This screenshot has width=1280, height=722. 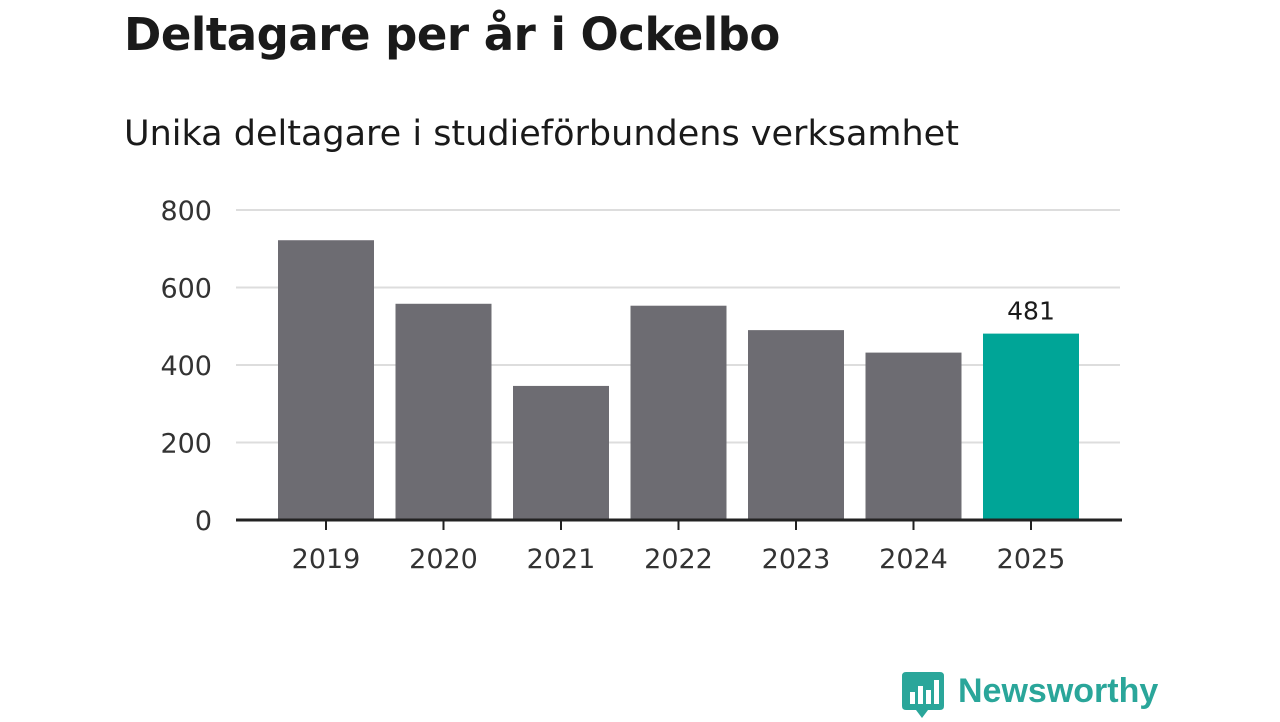 What do you see at coordinates (561, 452) in the screenshot?
I see `bar-2021` at bounding box center [561, 452].